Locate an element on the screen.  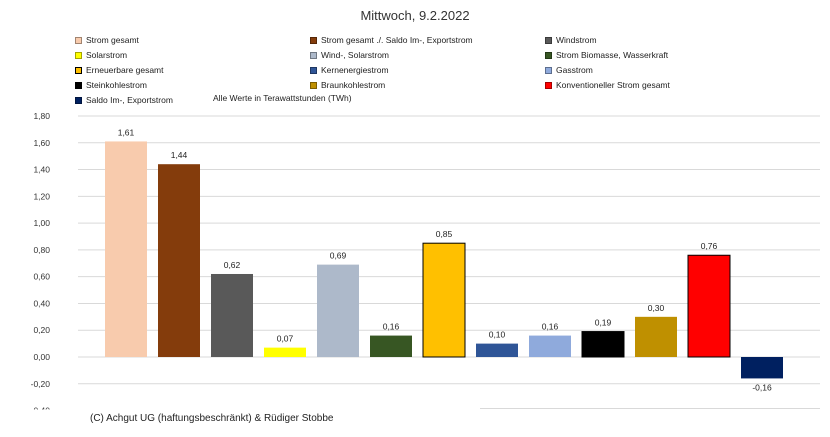
legend-label: Windstrom is located at coordinates (576, 40).